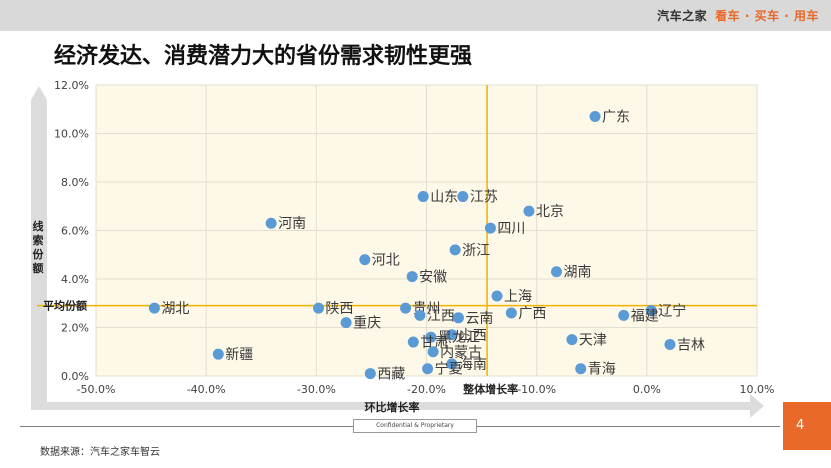 This screenshot has height=468, width=831. I want to click on point-label: 福建, so click(645, 316).